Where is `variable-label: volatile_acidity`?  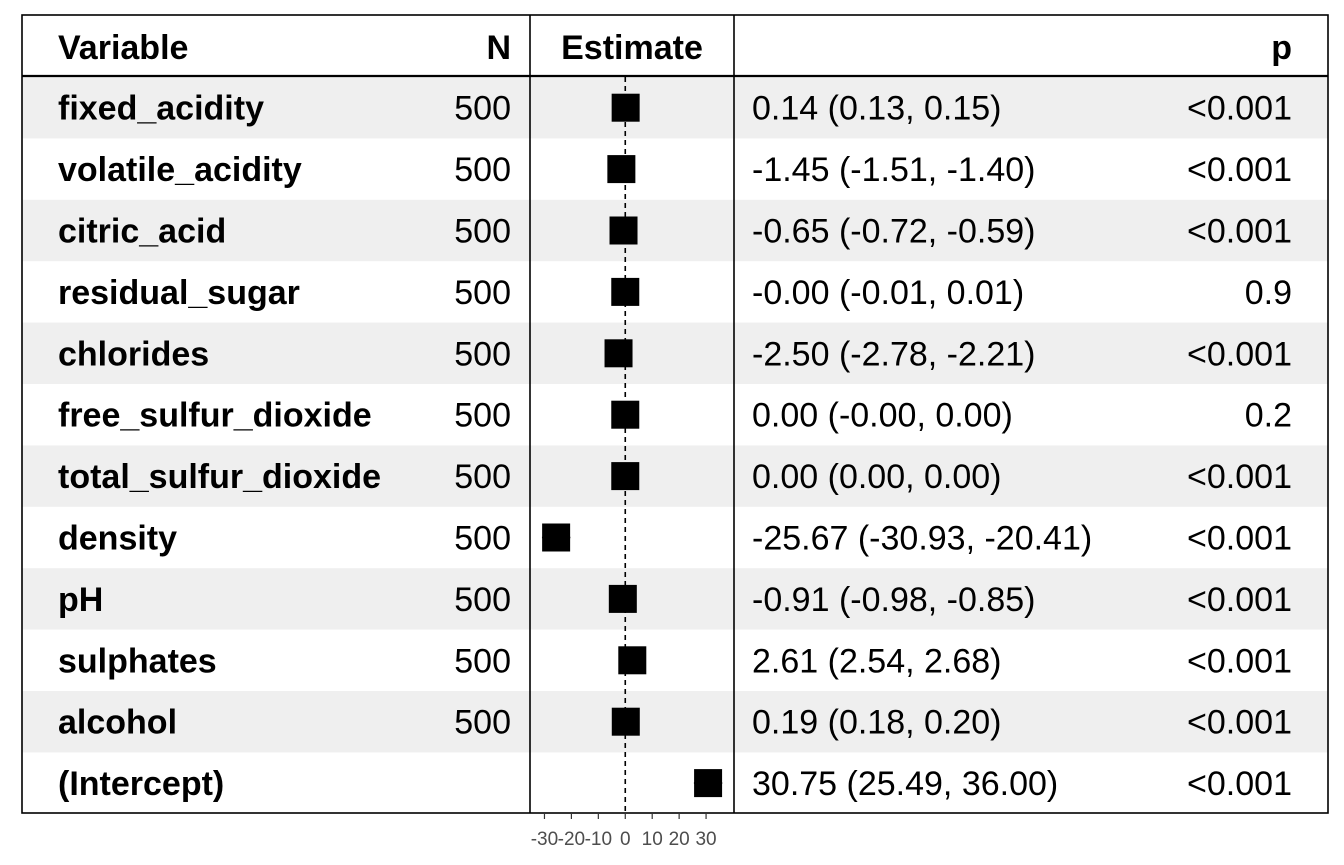
variable-label: volatile_acidity is located at coordinates (180, 170).